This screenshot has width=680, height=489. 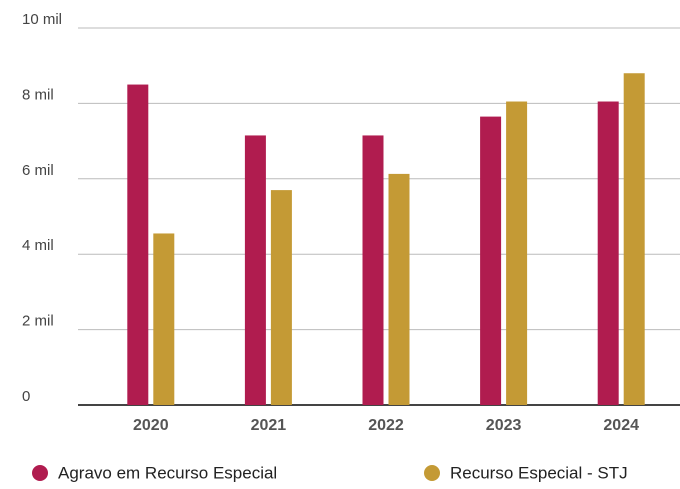 What do you see at coordinates (269, 425) in the screenshot?
I see `x-tick-label: 2021` at bounding box center [269, 425].